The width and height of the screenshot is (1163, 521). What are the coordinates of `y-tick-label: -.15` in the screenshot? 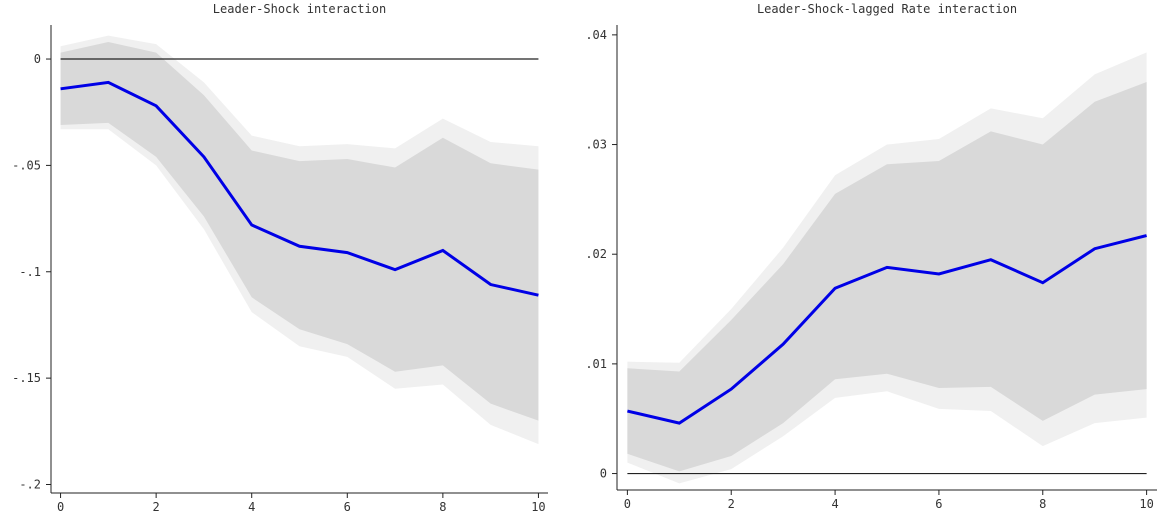 It's located at (26, 378).